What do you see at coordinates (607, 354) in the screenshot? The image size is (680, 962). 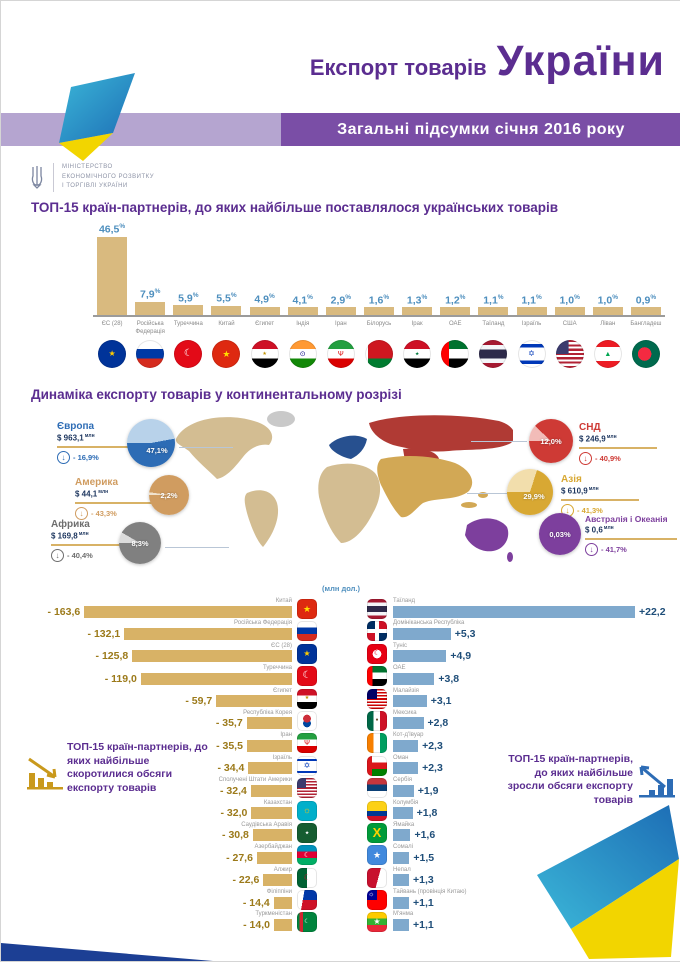 I see `lebanon-flag-icon` at bounding box center [607, 354].